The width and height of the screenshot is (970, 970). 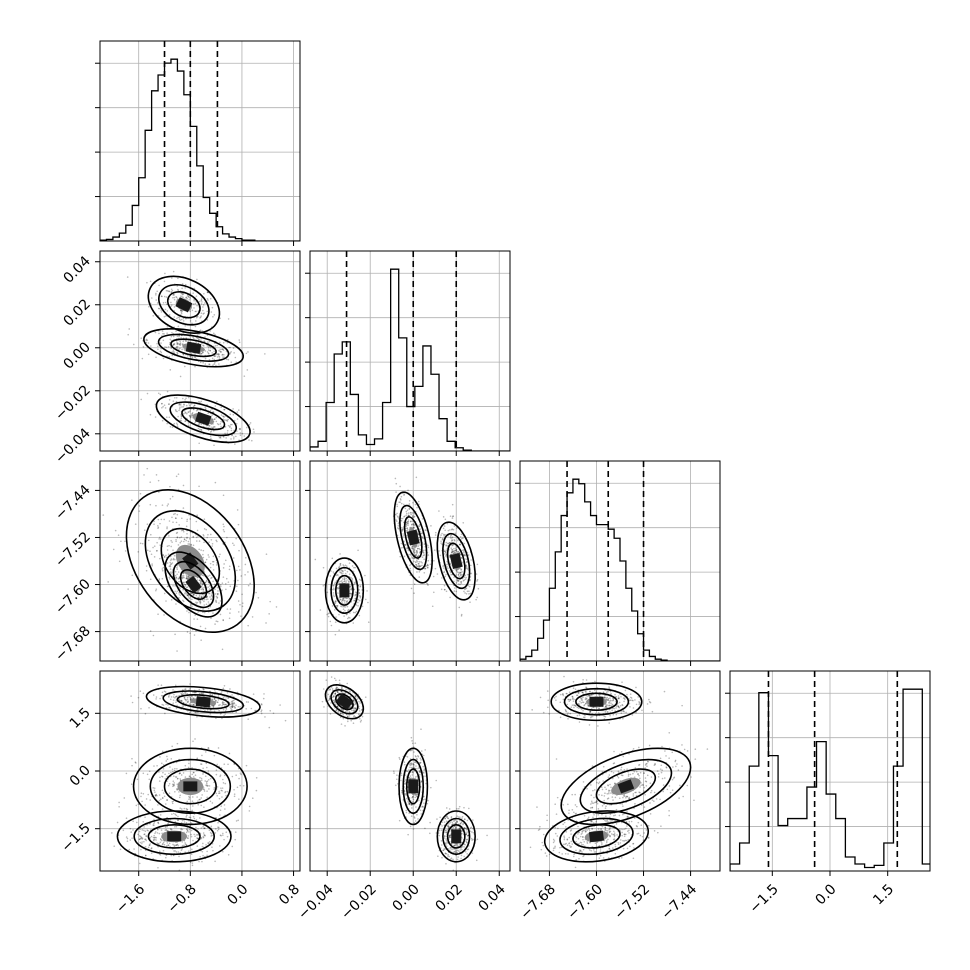 What do you see at coordinates (73, 597) in the screenshot?
I see `y-tick-label-p2: −7.60` at bounding box center [73, 597].